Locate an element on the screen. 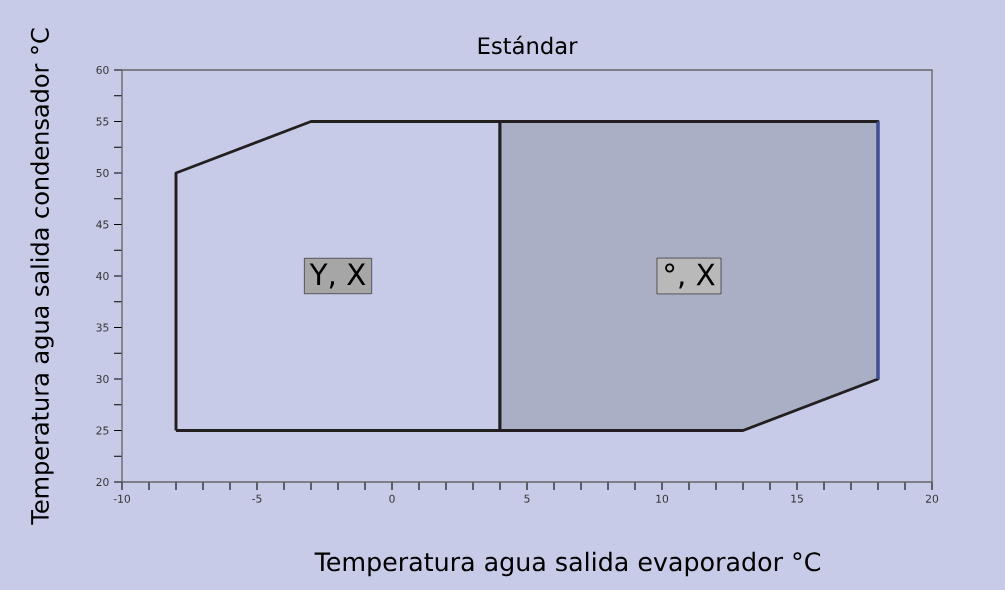  x-tick-label: -10 is located at coordinates (122, 498).